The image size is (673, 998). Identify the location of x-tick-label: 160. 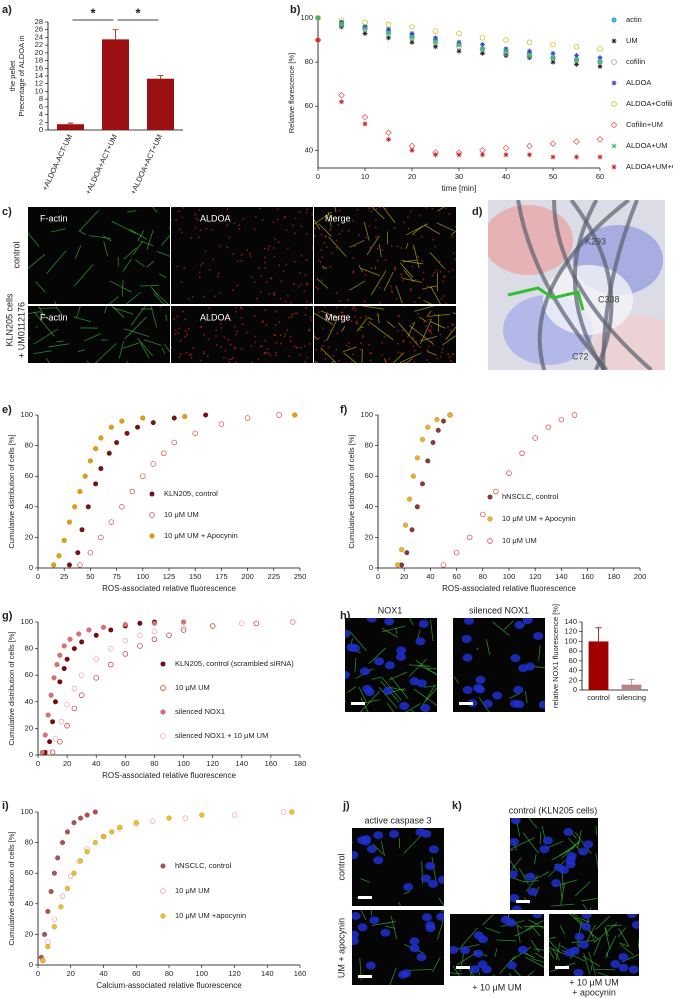
(300, 973).